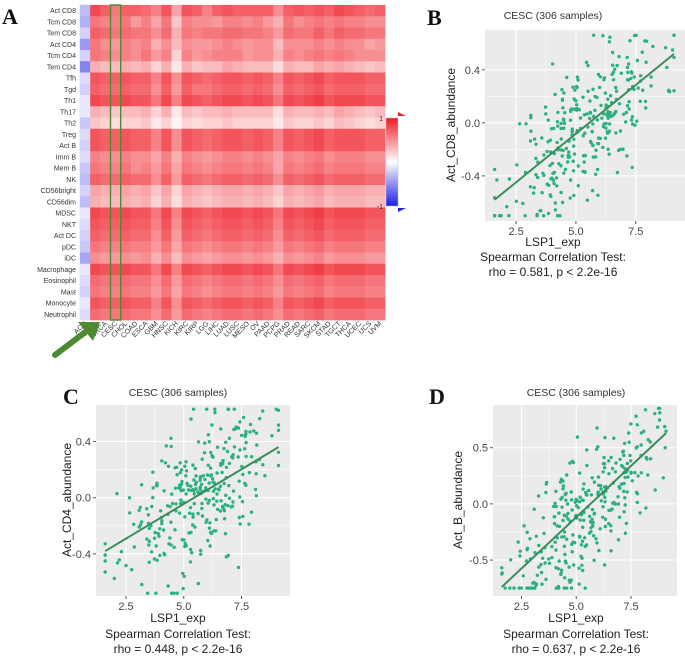  Describe the element at coordinates (70, 101) in the screenshot. I see `heatmap-row-label: Th1` at that location.